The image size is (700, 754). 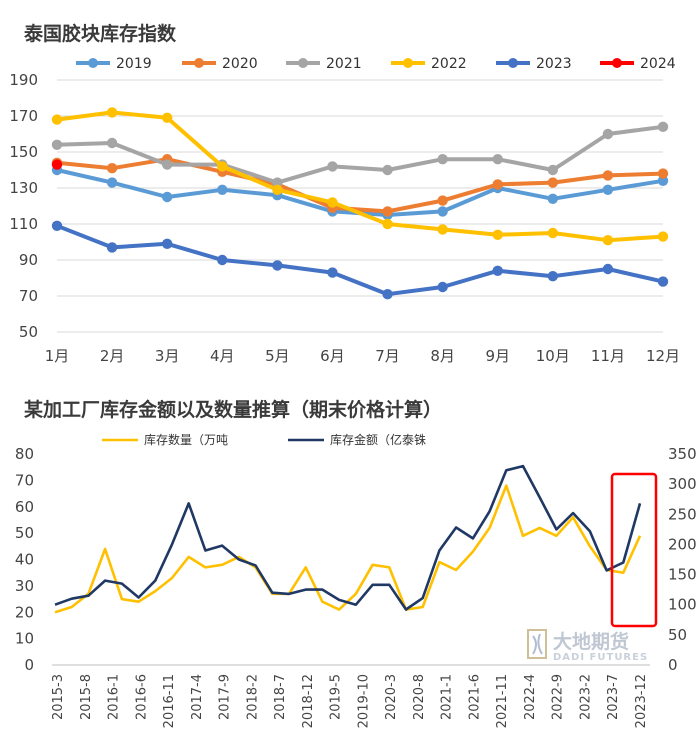 I want to click on chart2-legend-item: 库存数量（万吨, so click(x=165, y=439).